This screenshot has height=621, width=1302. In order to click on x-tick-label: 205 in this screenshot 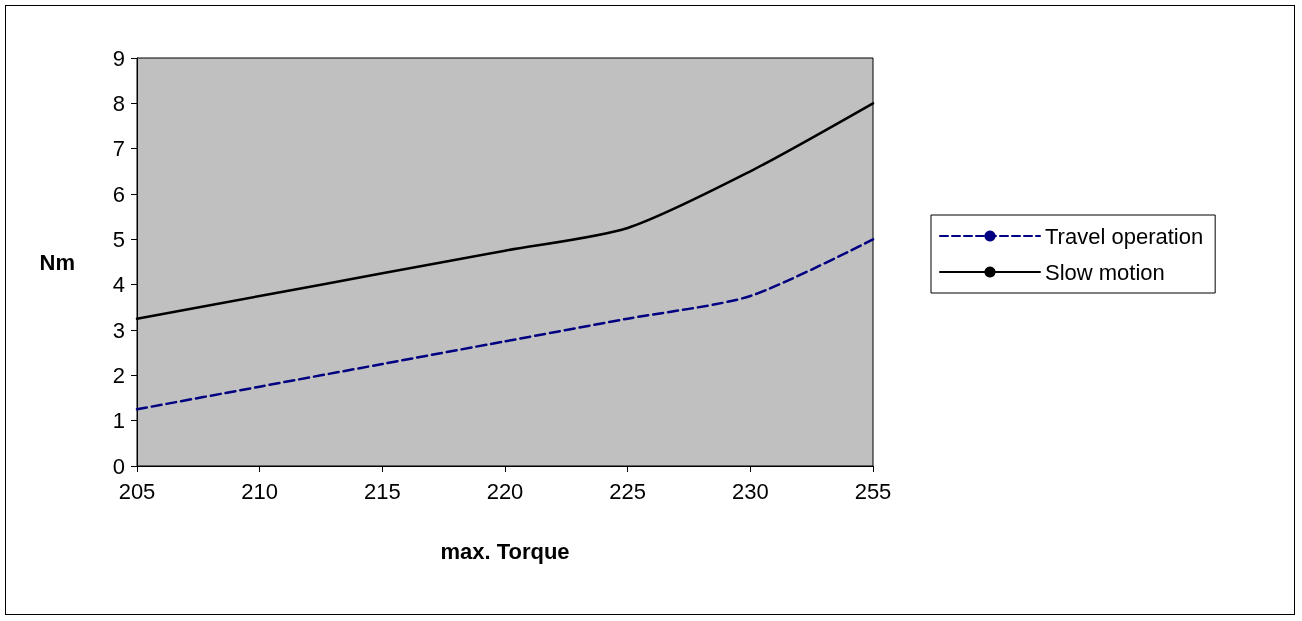, I will do `click(137, 491)`.